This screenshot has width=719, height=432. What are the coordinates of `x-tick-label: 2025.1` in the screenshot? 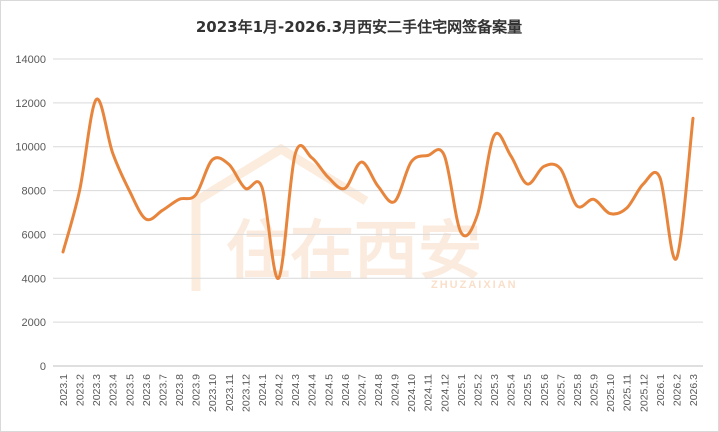 It's located at (462, 390).